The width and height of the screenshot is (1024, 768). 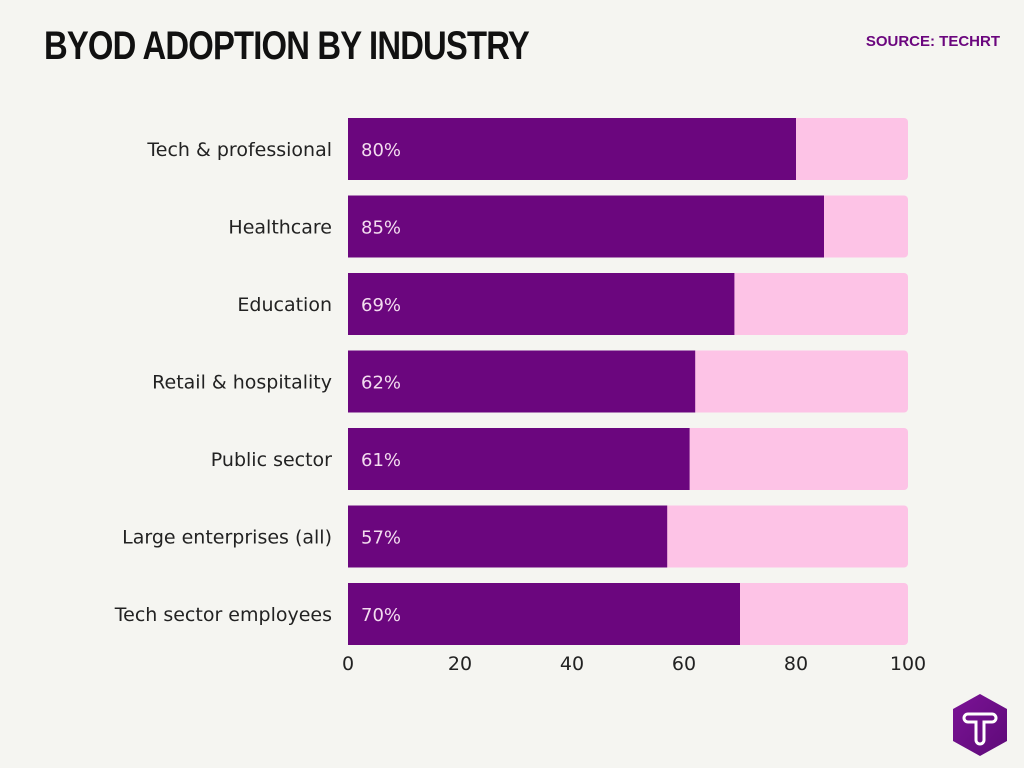 I want to click on x-tick-label: 100, so click(x=908, y=664).